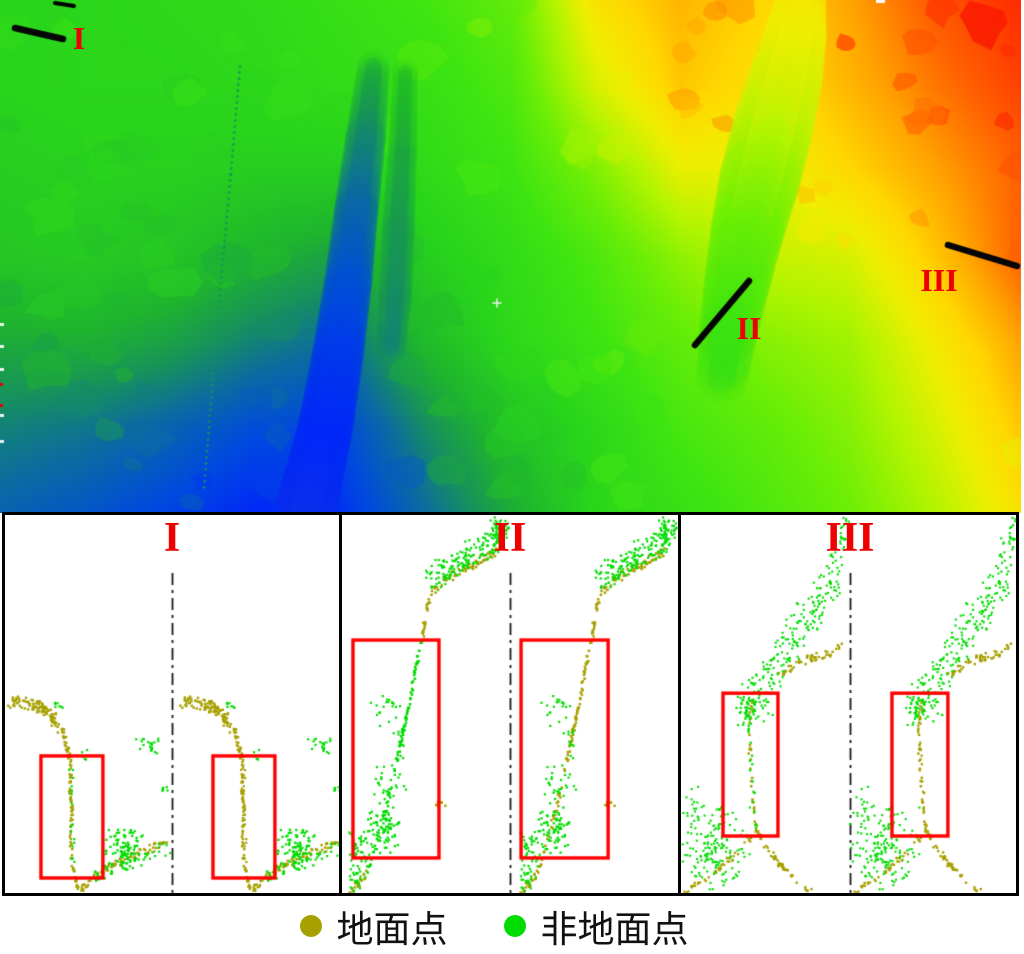 This screenshot has height=954, width=1024. I want to click on legend-item-nonground: 非地面点, so click(596, 926).